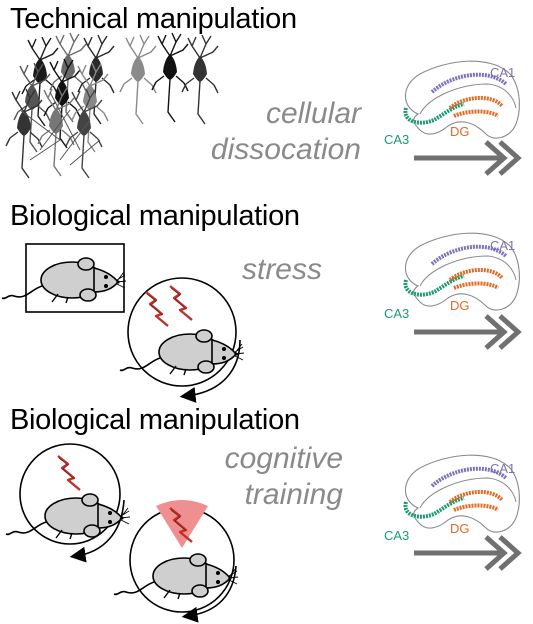 This screenshot has width=533, height=624. Describe the element at coordinates (283, 458) in the screenshot. I see `caption-line: cognitive` at that location.